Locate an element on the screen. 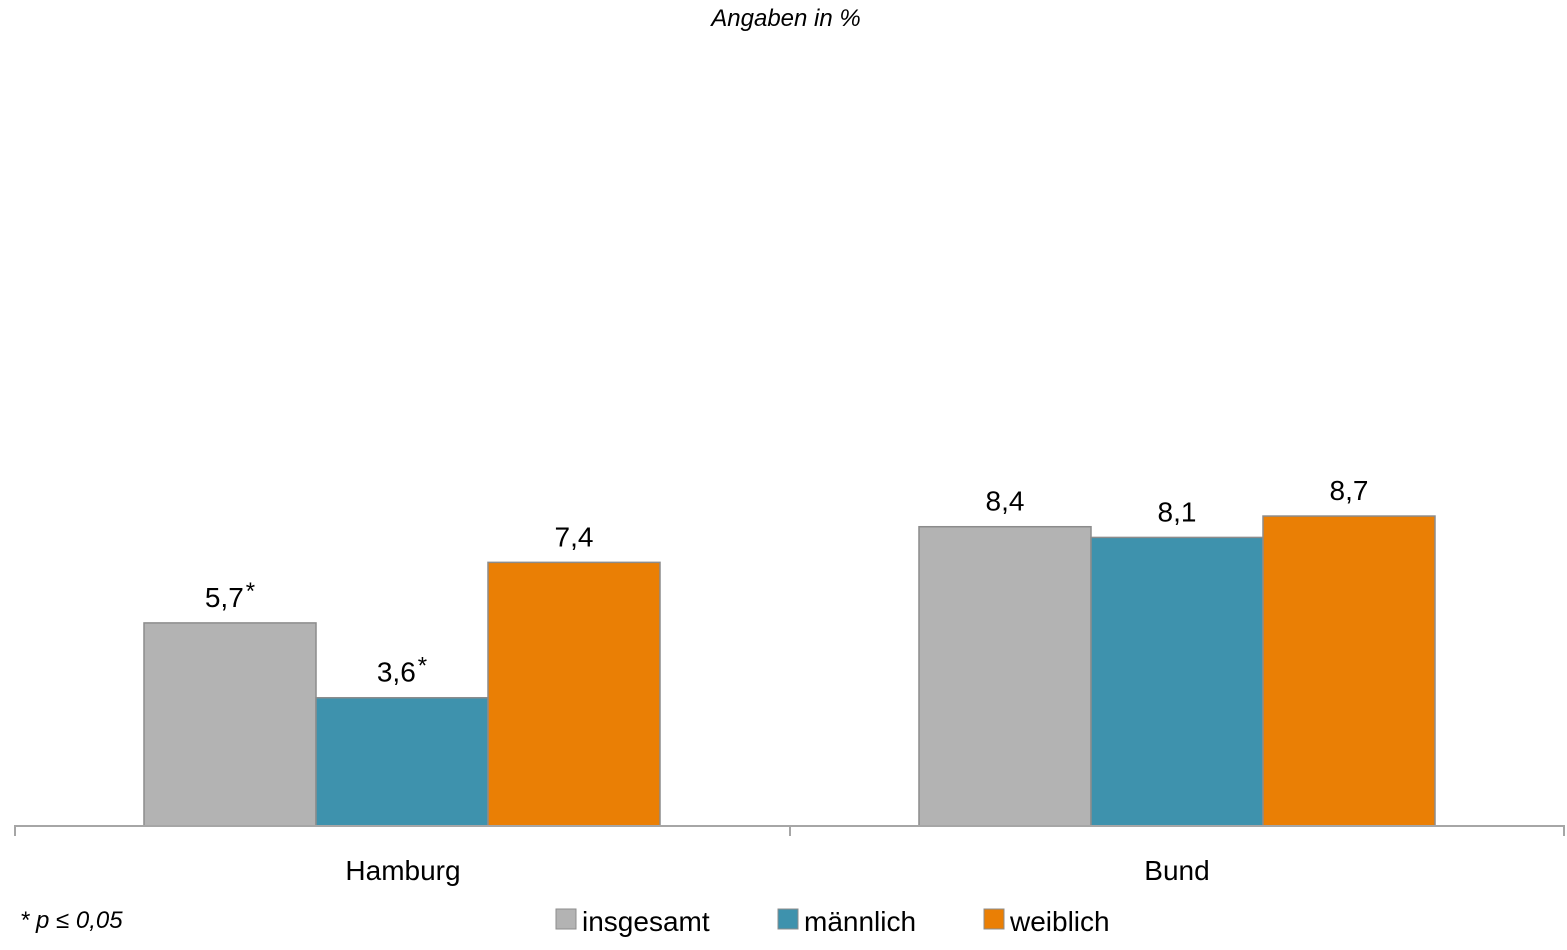 The image size is (1567, 950). legend-swatch-mannlich is located at coordinates (788, 919).